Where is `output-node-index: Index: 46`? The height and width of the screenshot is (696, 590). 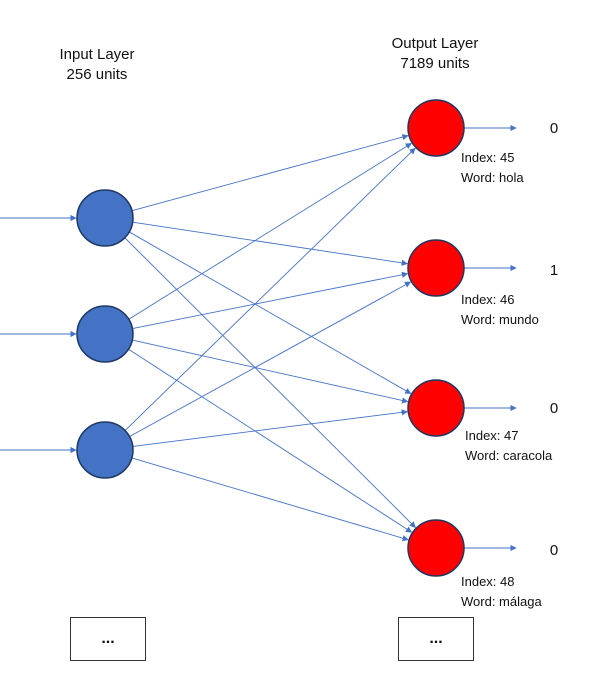
output-node-index: Index: 46 is located at coordinates (488, 299).